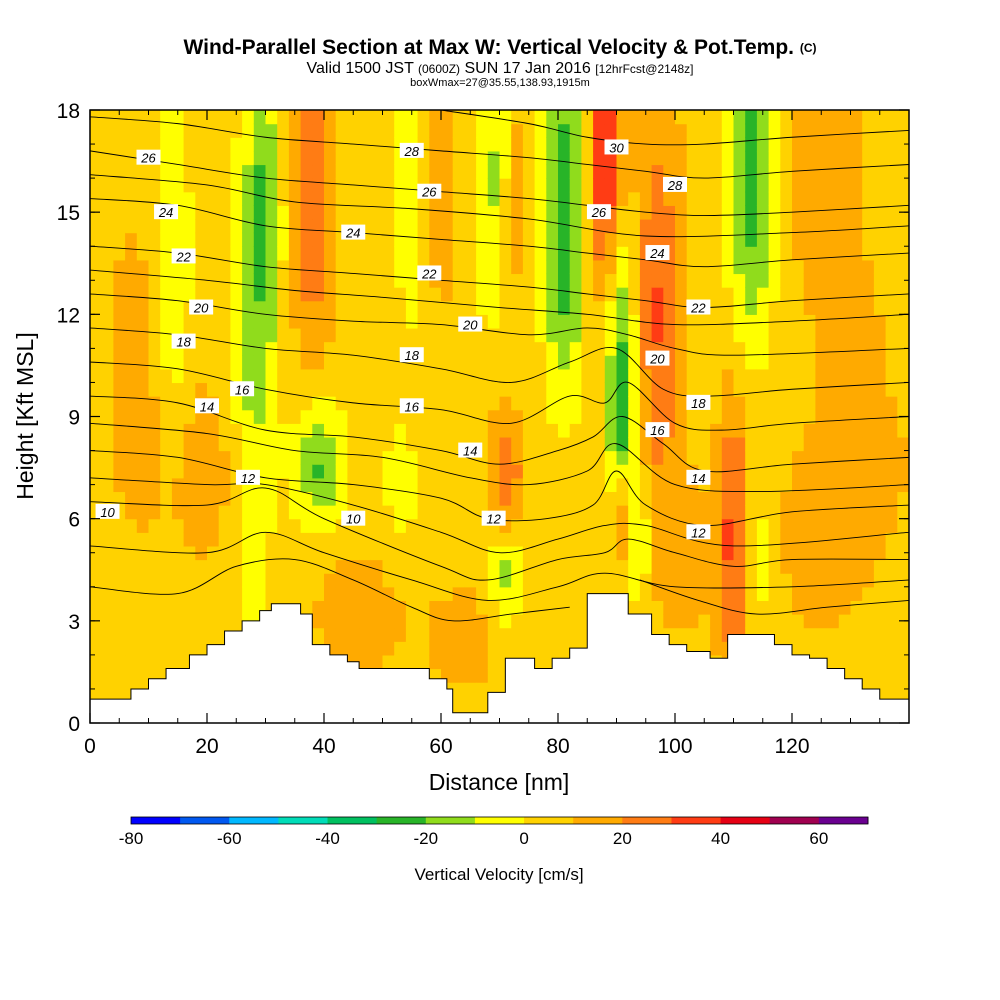 This screenshot has height=1000, width=1000. I want to click on contour-label-22: 22, so click(698, 307).